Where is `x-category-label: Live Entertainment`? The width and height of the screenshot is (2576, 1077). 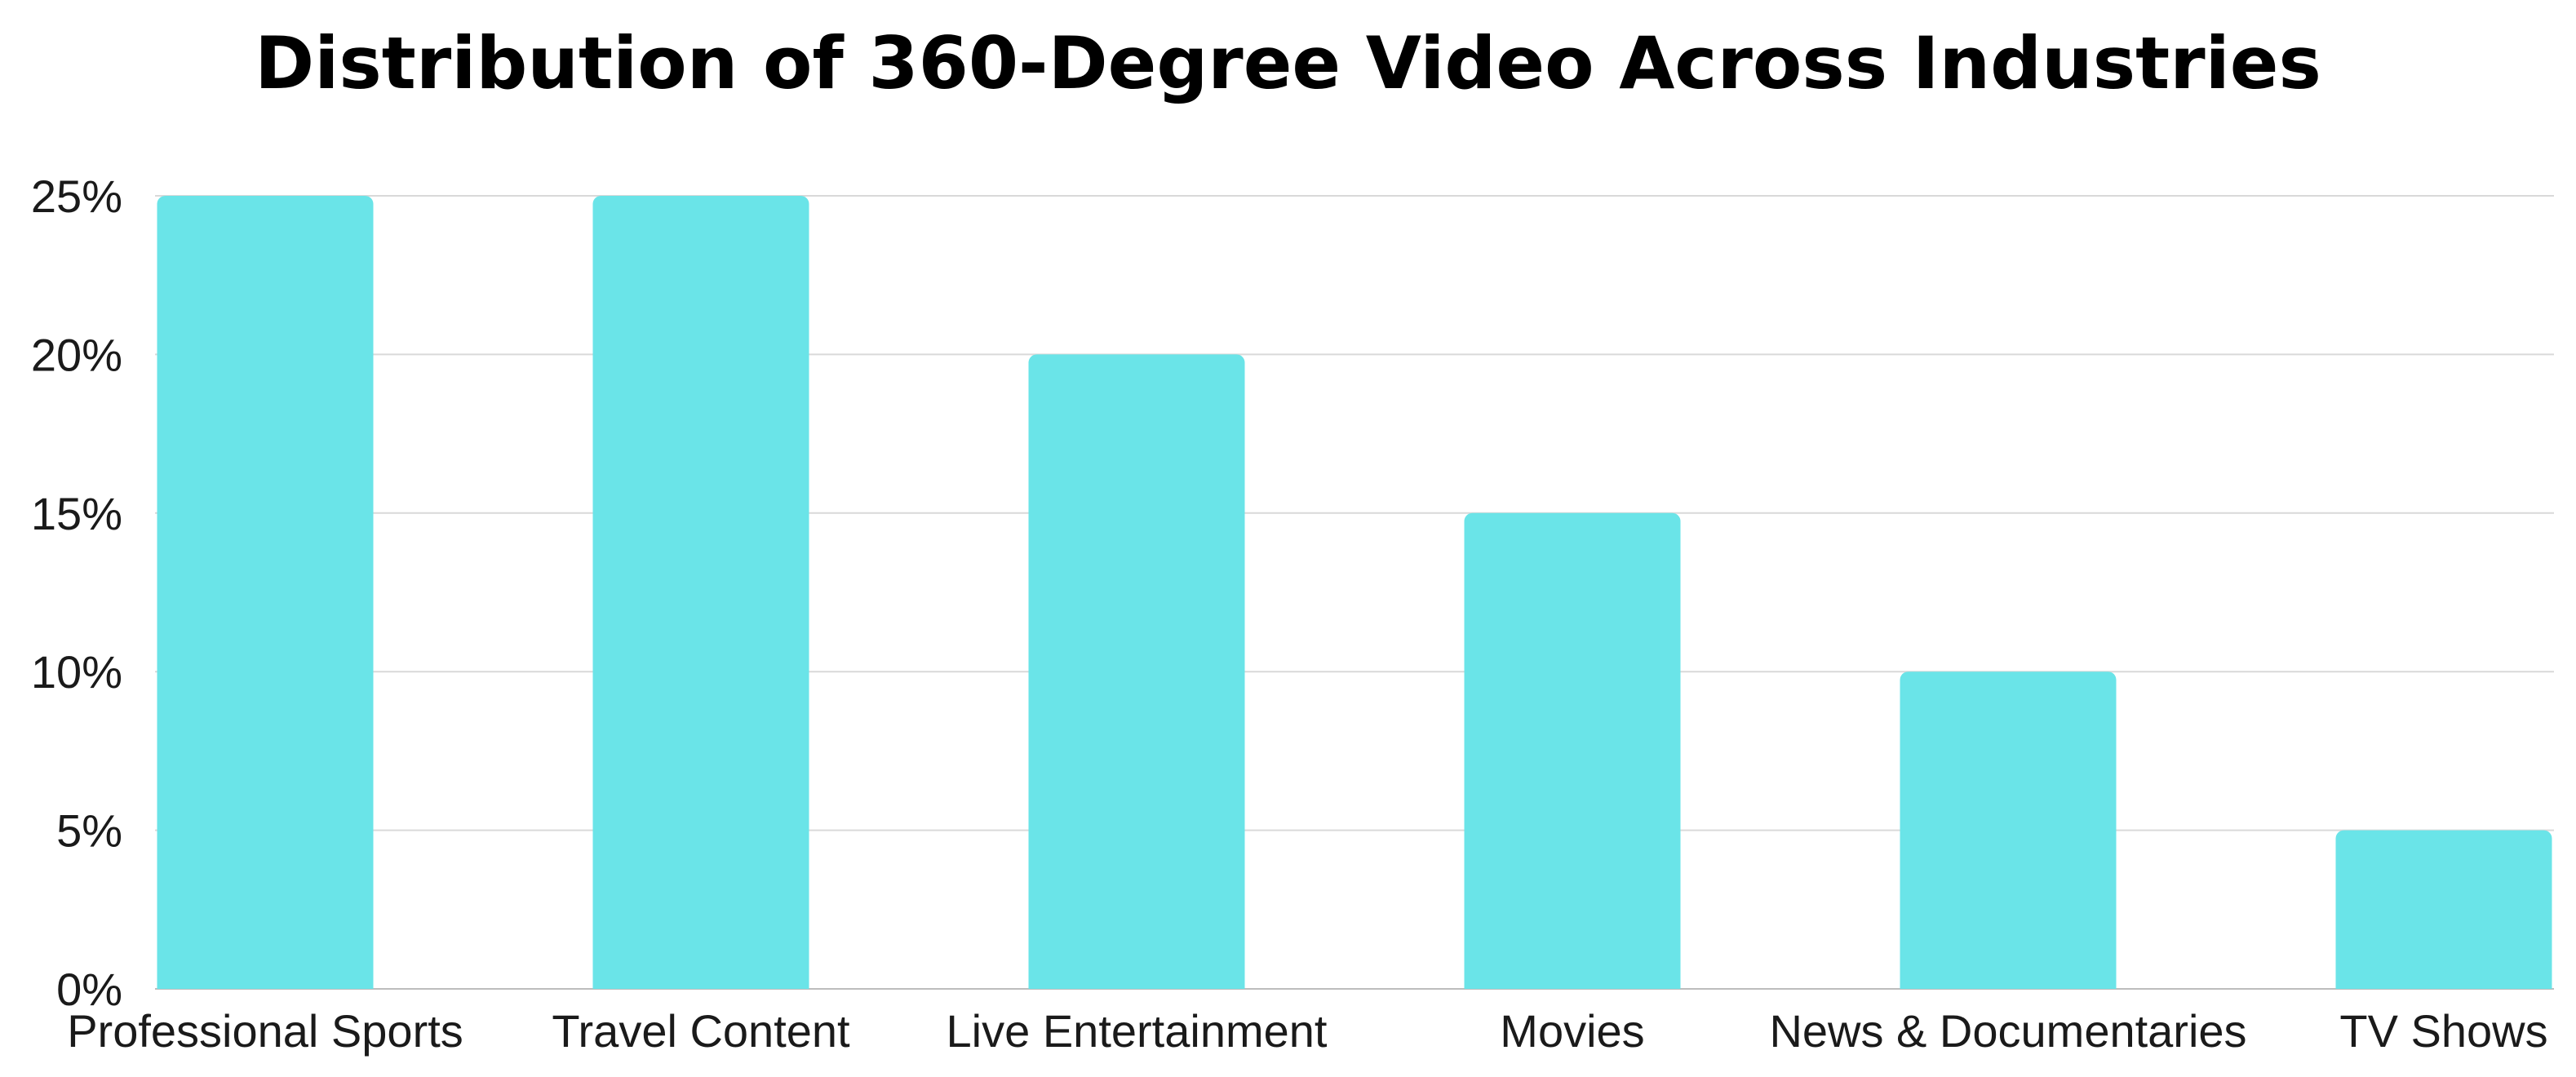 x-category-label: Live Entertainment is located at coordinates (1137, 1031).